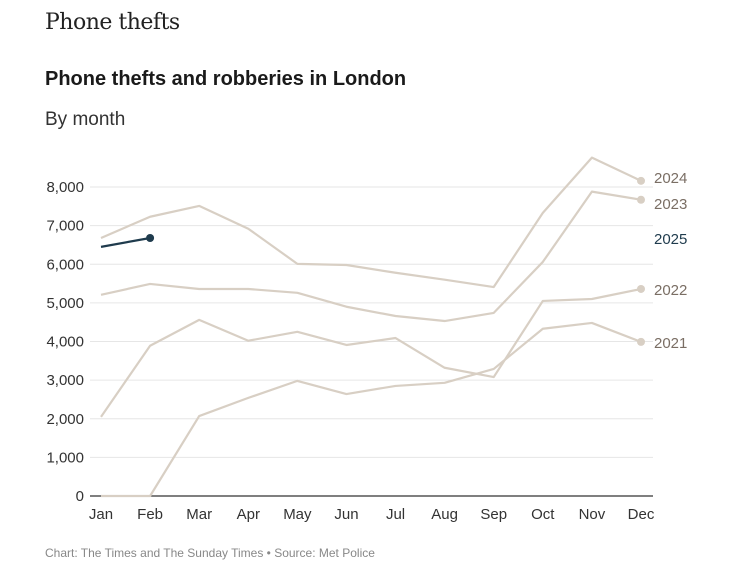 This screenshot has height=584, width=743. What do you see at coordinates (85, 119) in the screenshot?
I see `chart-subtitle: By month` at bounding box center [85, 119].